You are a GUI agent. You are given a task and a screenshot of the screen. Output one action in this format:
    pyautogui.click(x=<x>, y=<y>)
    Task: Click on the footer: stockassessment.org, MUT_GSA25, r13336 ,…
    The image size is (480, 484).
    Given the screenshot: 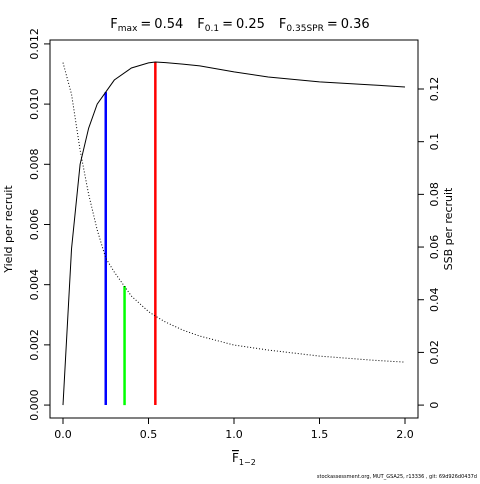 What is the action you would take?
    pyautogui.click(x=397, y=477)
    